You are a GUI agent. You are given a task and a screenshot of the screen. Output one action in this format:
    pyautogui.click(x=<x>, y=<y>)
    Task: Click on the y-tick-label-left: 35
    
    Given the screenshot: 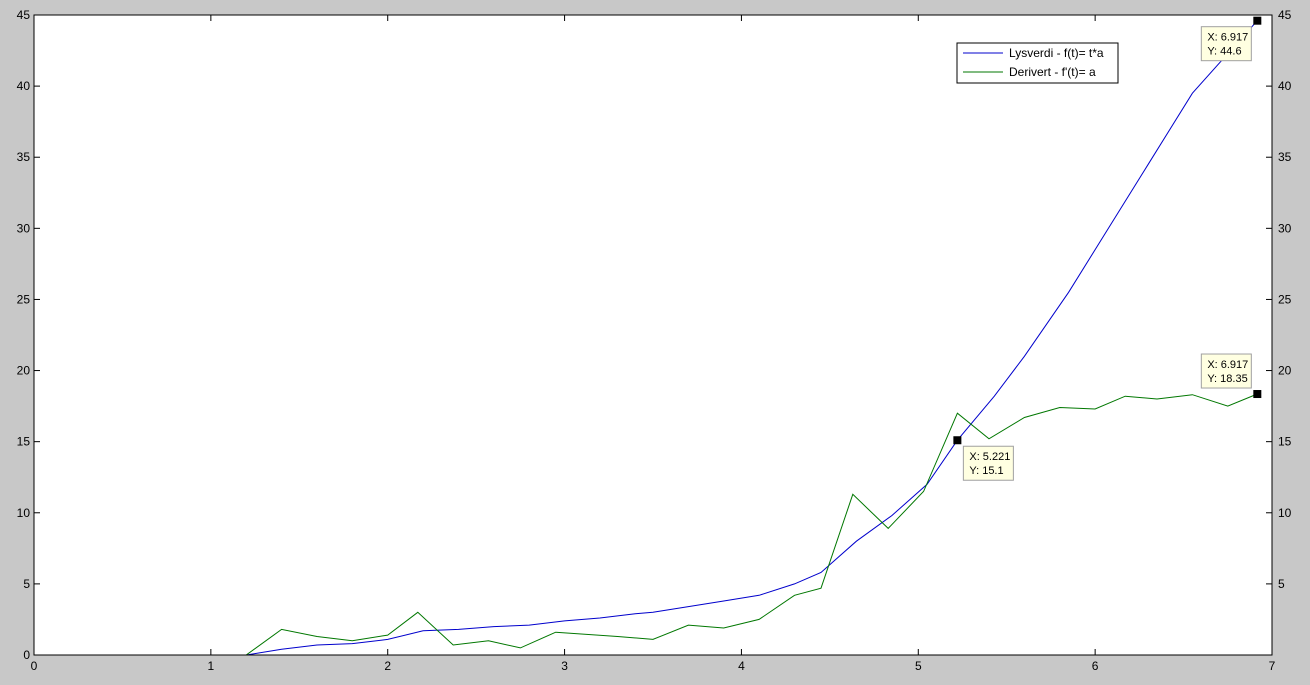 What is the action you would take?
    pyautogui.click(x=24, y=157)
    